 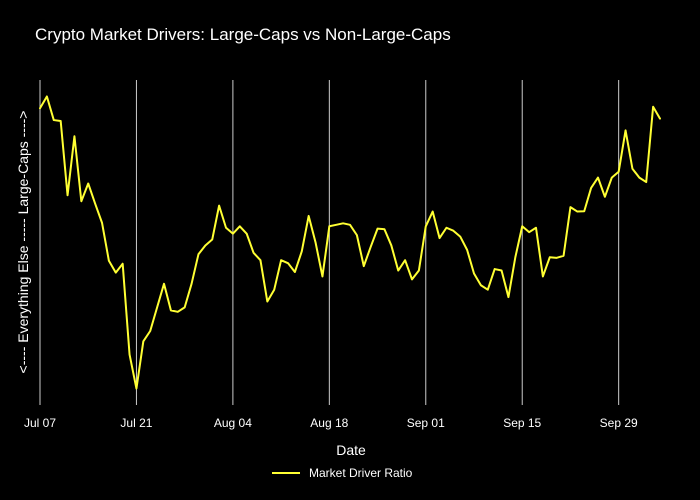 What do you see at coordinates (426, 423) in the screenshot?
I see `x-tick-label: Sep 01` at bounding box center [426, 423].